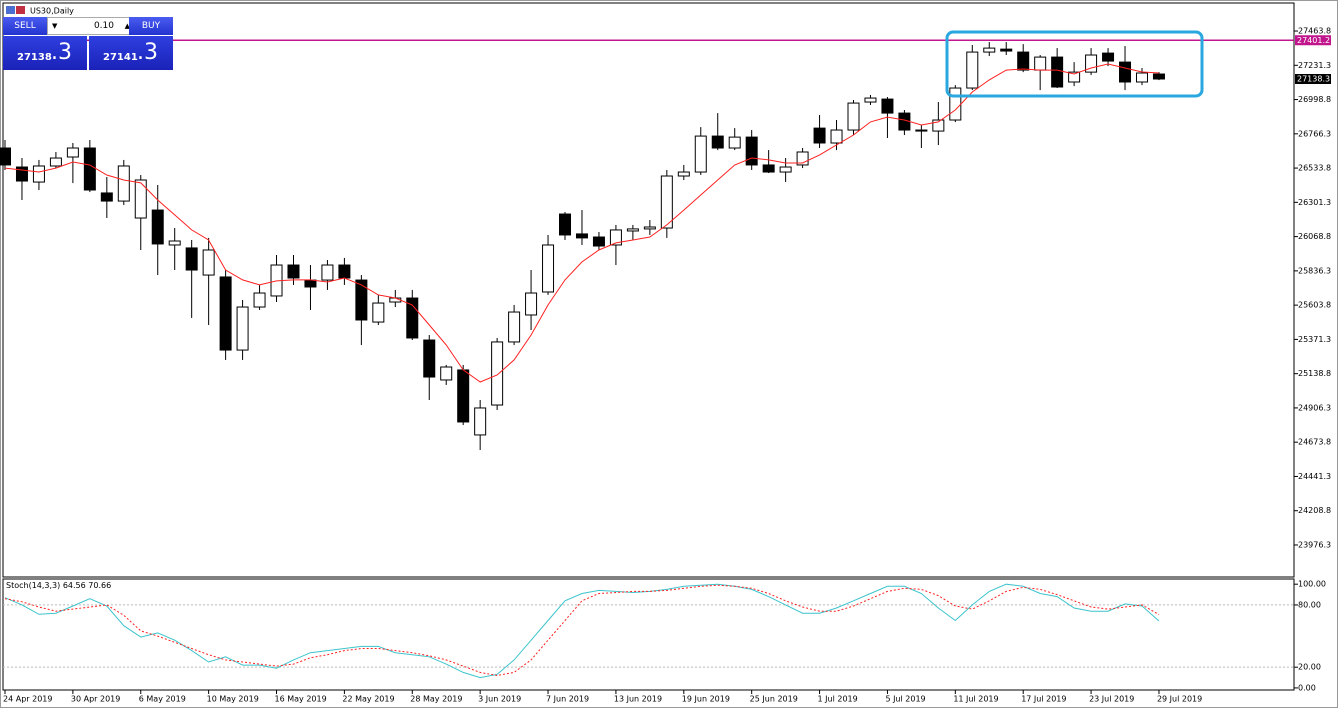 The image size is (1338, 708). What do you see at coordinates (436, 699) in the screenshot?
I see `x-tick-label: 28 May 2019` at bounding box center [436, 699].